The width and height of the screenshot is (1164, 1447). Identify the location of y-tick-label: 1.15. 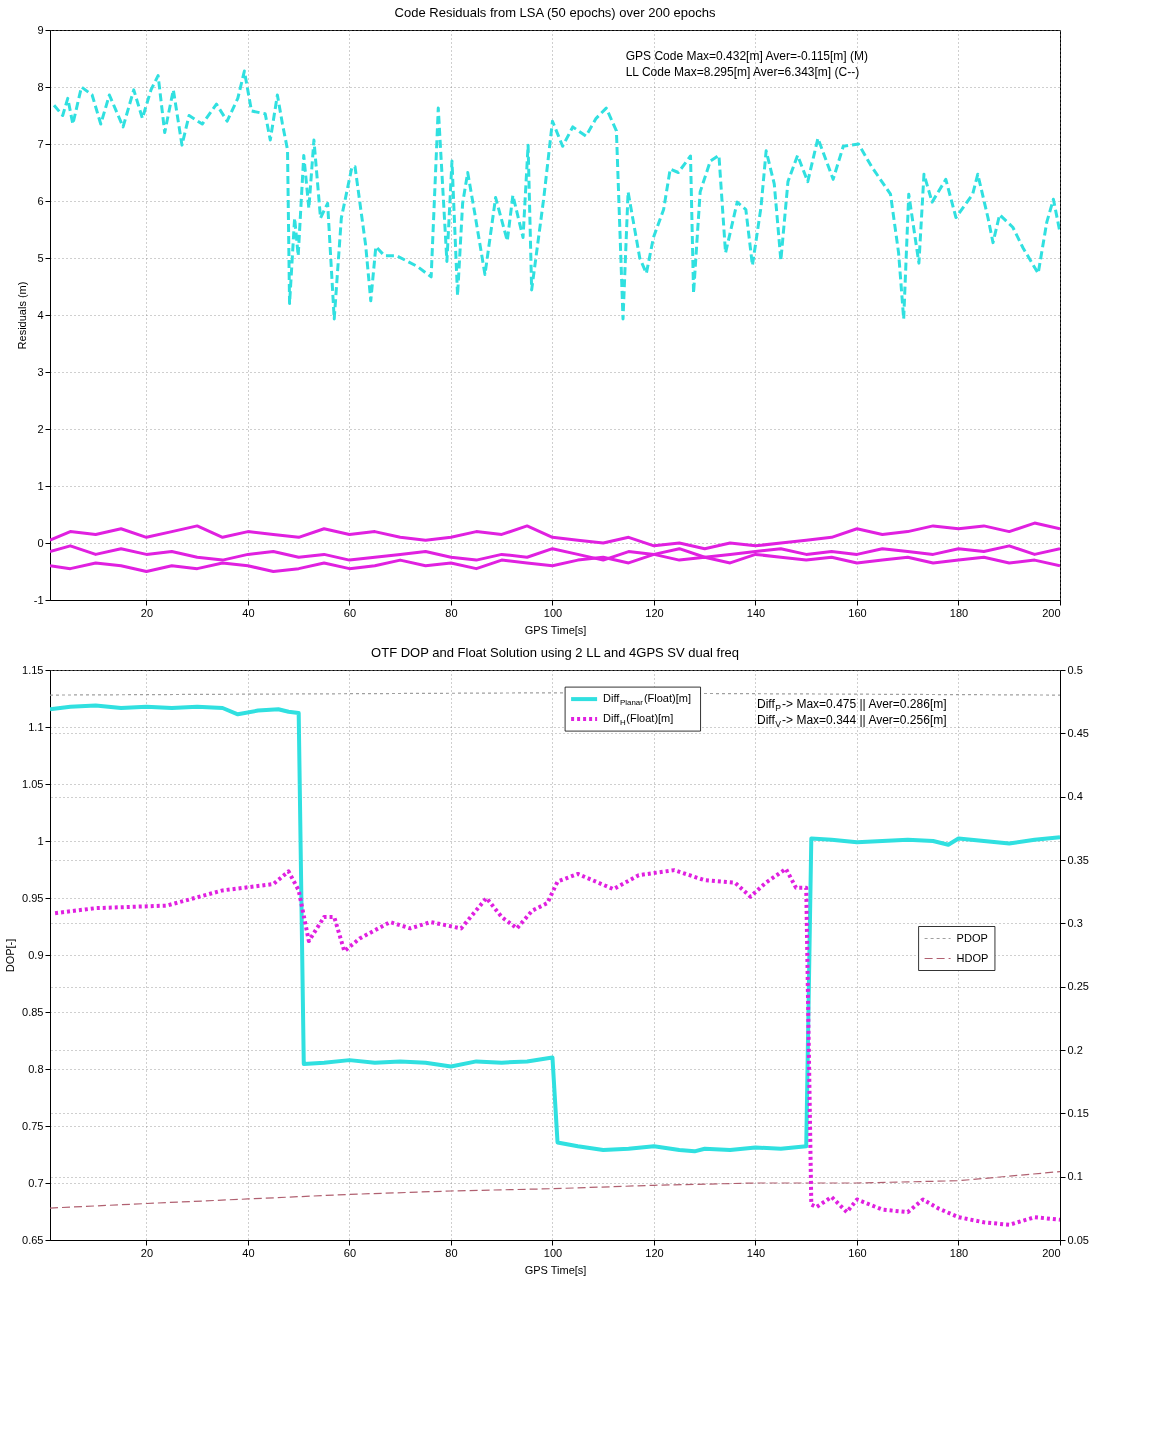
(33, 669).